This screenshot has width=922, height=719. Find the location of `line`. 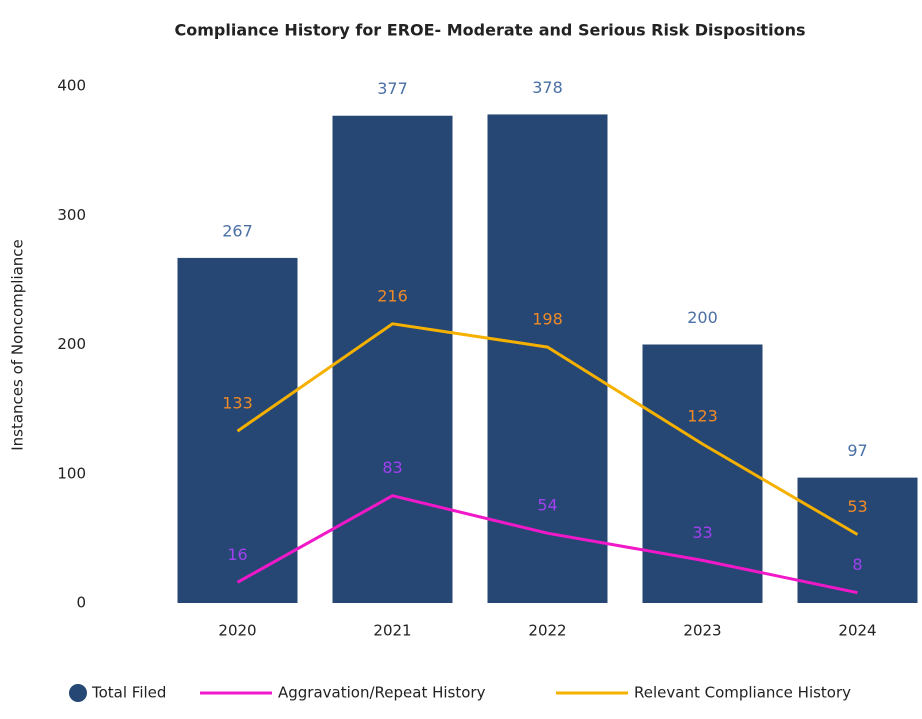

line is located at coordinates (547, 544).